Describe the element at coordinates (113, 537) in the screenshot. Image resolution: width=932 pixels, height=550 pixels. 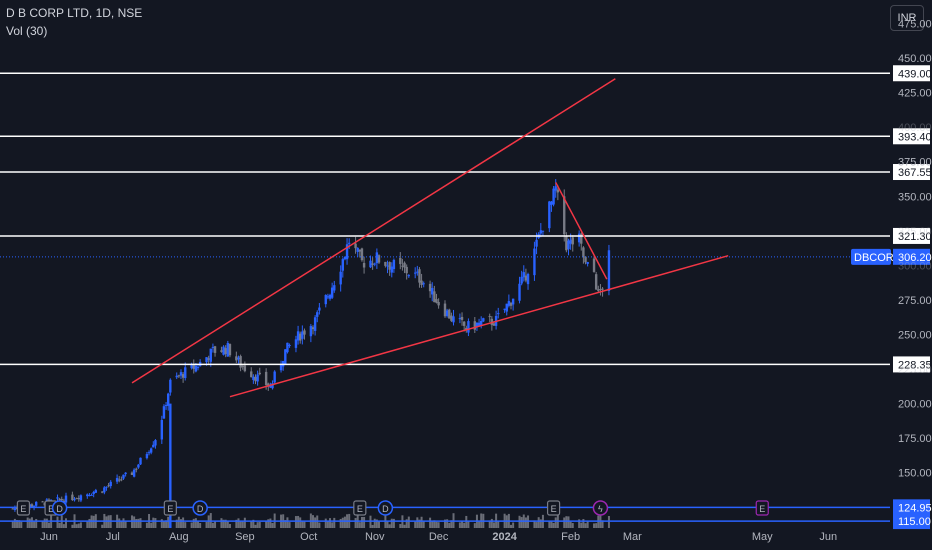
I see `time-tick: Jul` at that location.